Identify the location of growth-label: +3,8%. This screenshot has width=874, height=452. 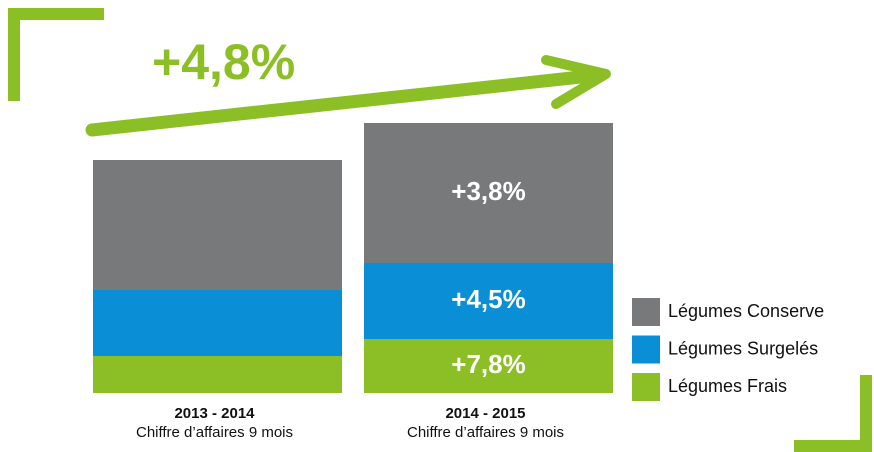
(488, 191).